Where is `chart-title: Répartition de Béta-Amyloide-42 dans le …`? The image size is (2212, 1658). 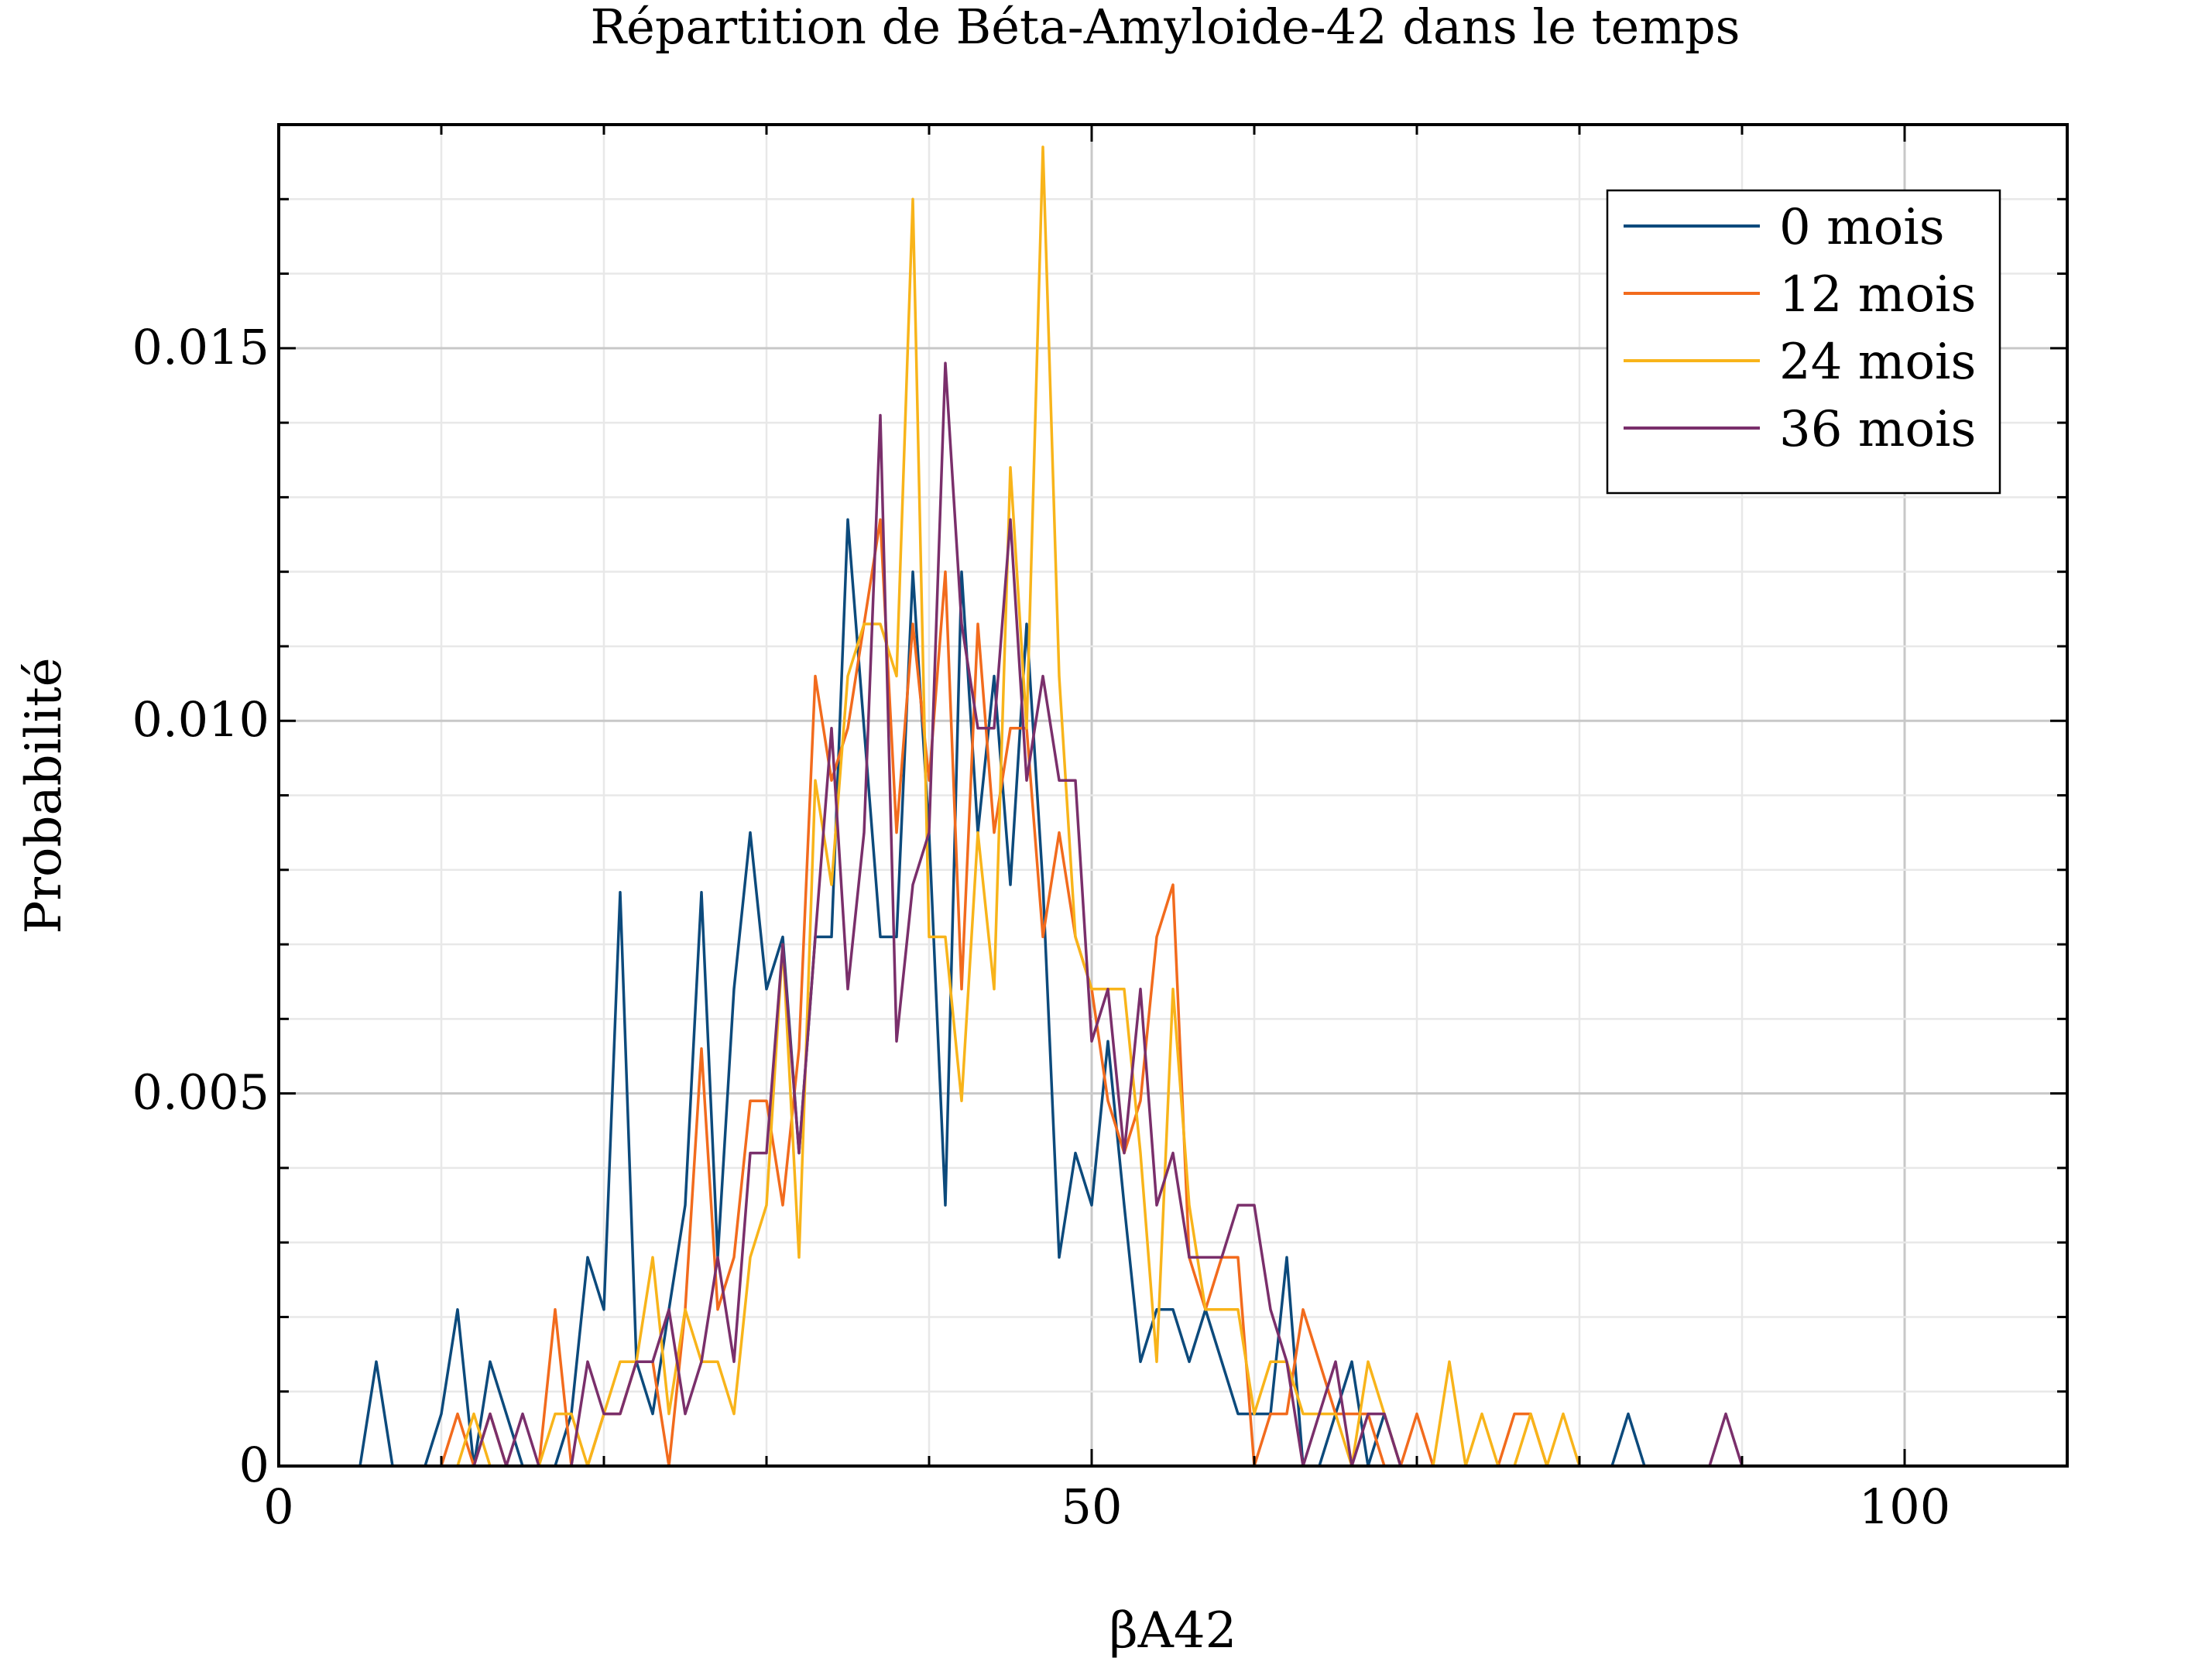 chart-title: Répartition de Béta-Amyloide-42 dans le … is located at coordinates (1165, 27).